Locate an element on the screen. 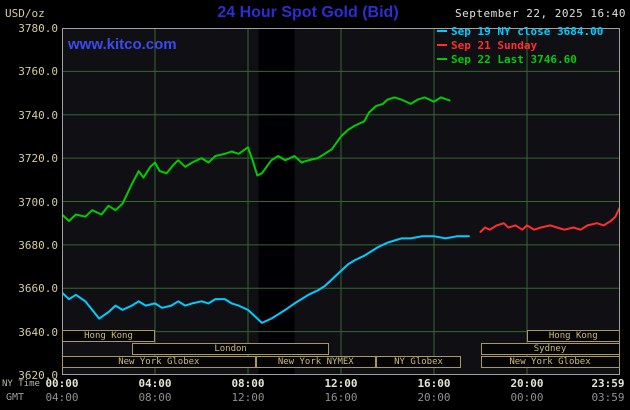  y-tick-label: 3660.0 is located at coordinates (38, 289).